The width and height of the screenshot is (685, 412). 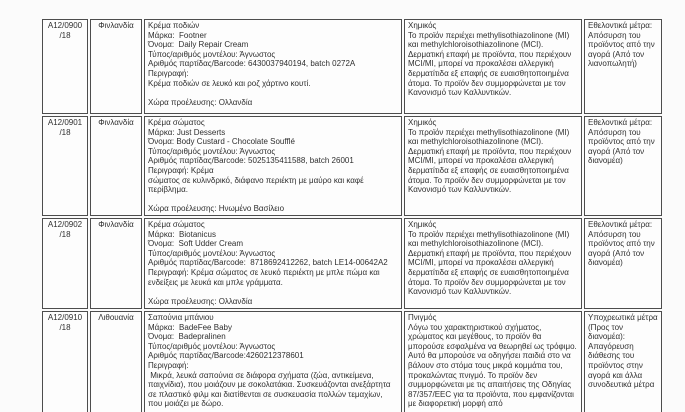 I want to click on alert-id-cell: A12/0910 /18, so click(x=65, y=361).